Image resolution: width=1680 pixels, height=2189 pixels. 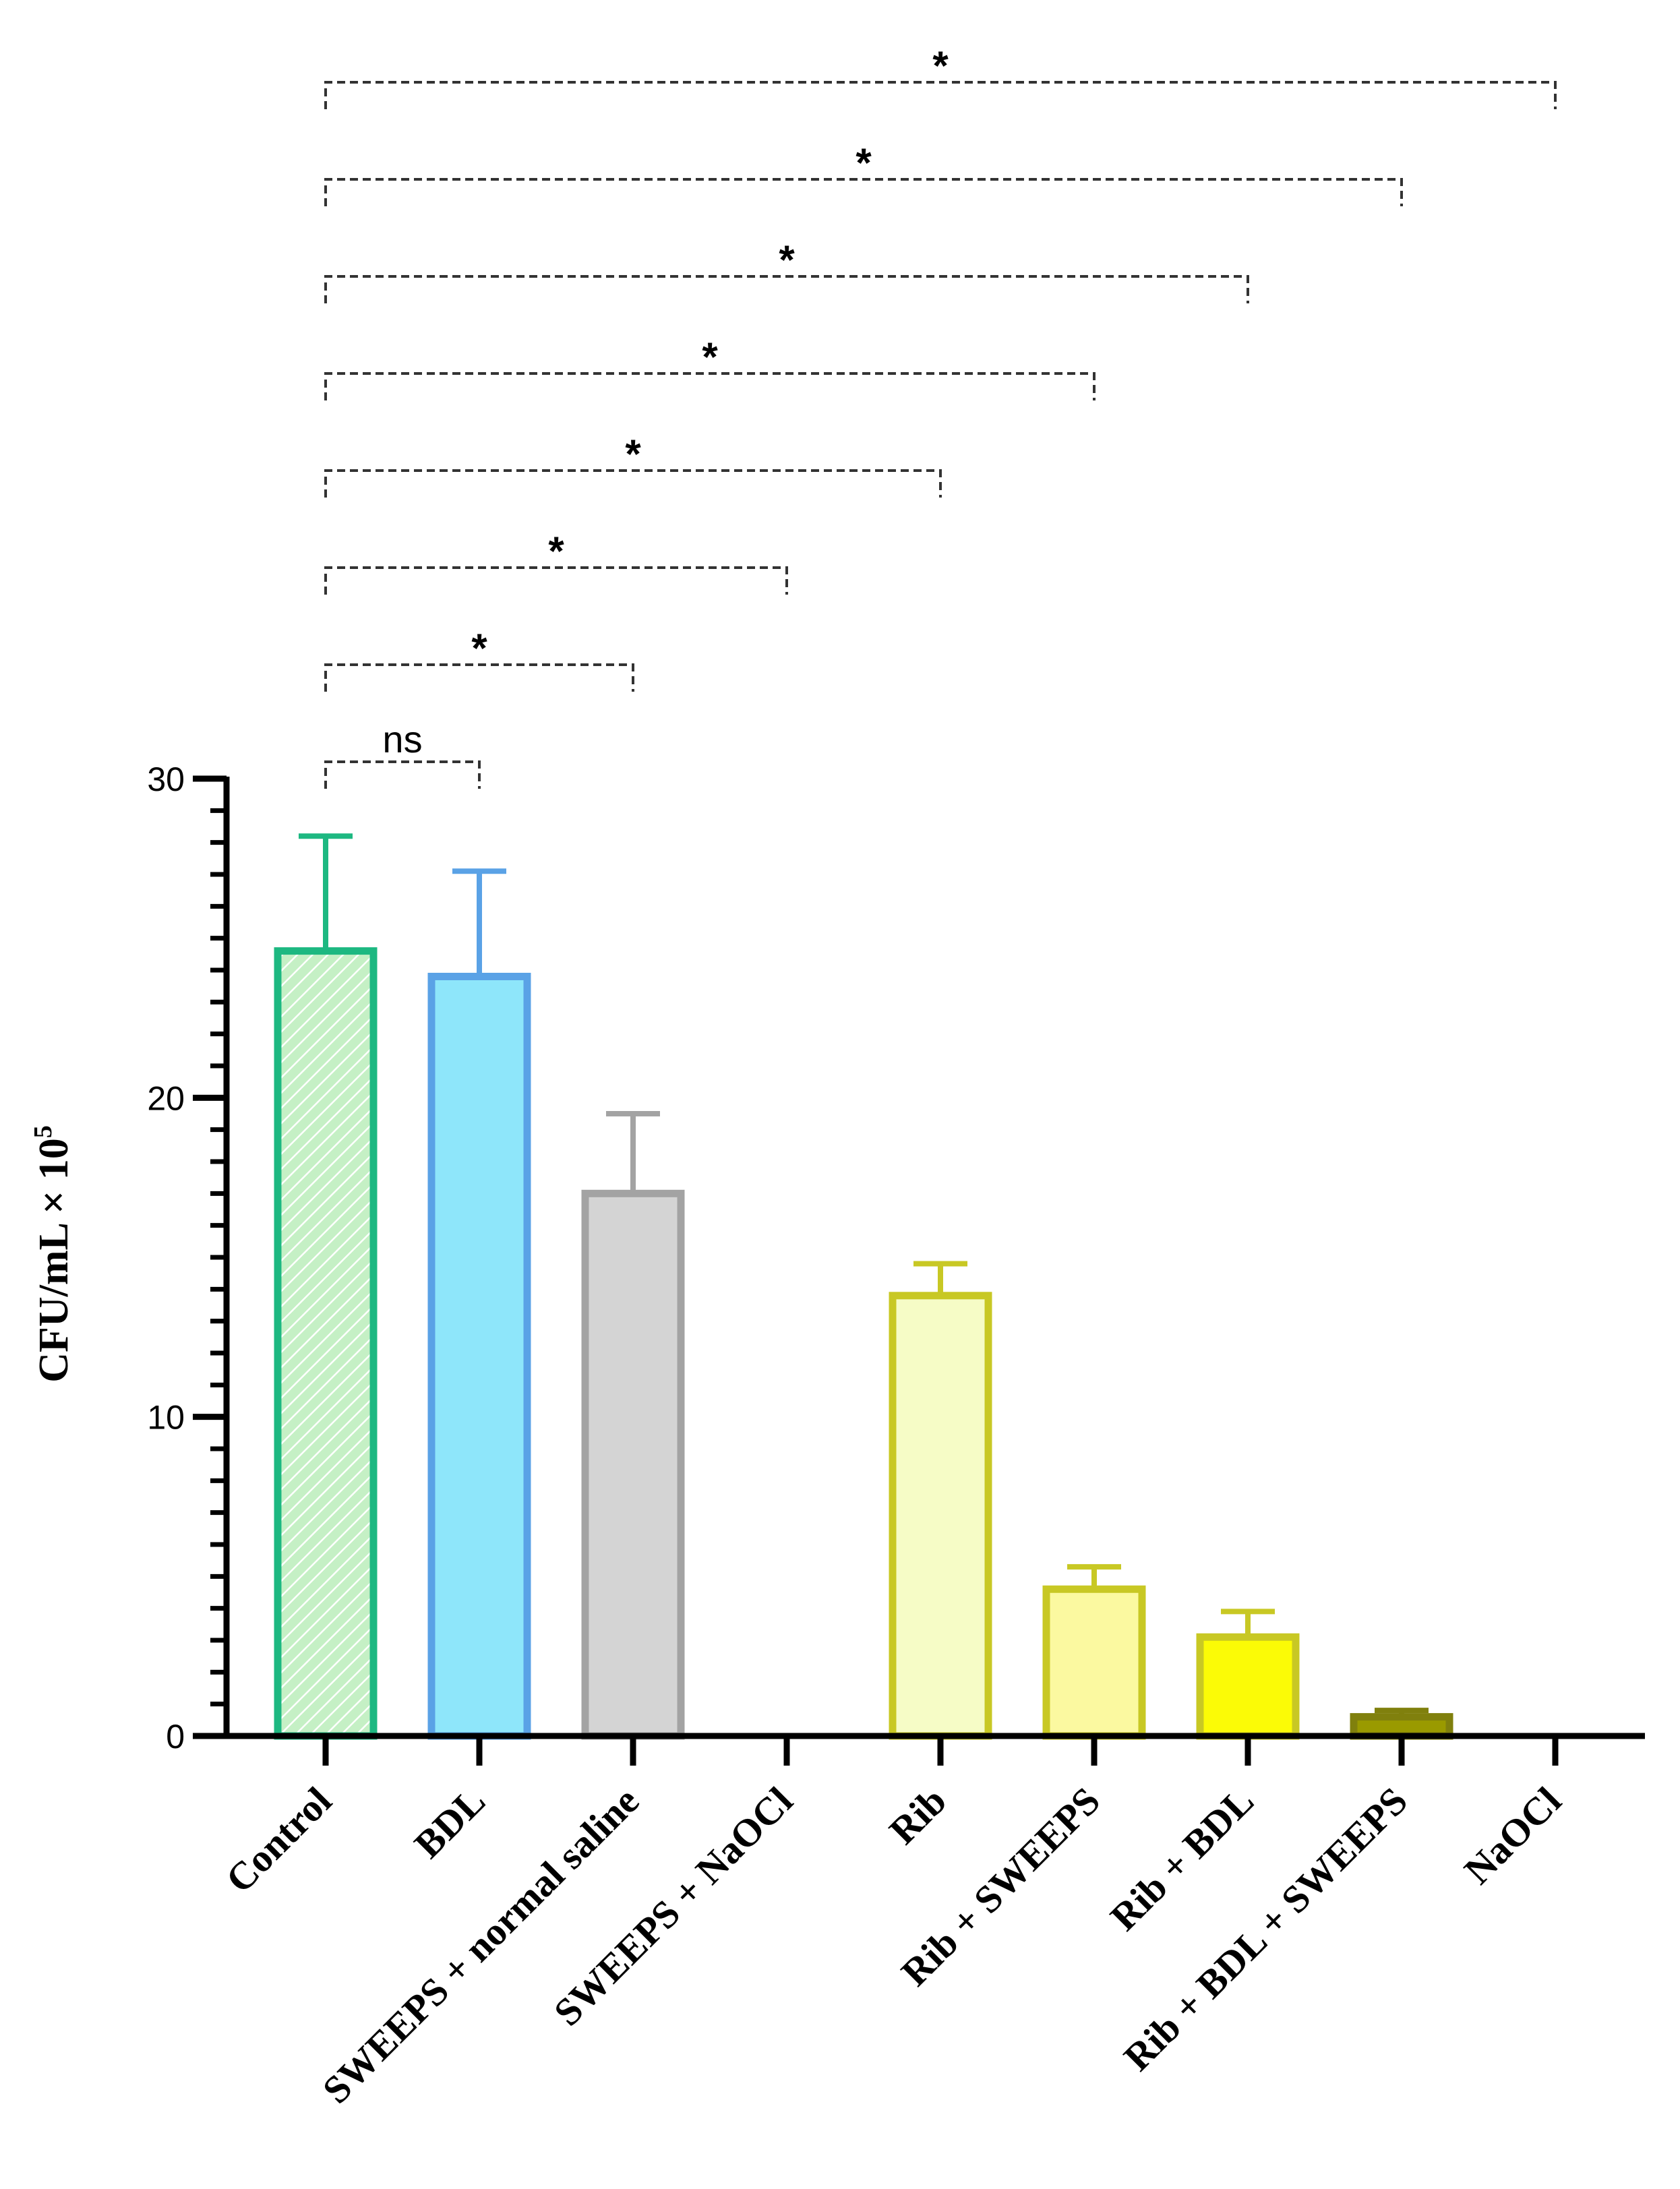 I want to click on x-tick-label: Rib + BDL, so click(x=1182, y=1859).